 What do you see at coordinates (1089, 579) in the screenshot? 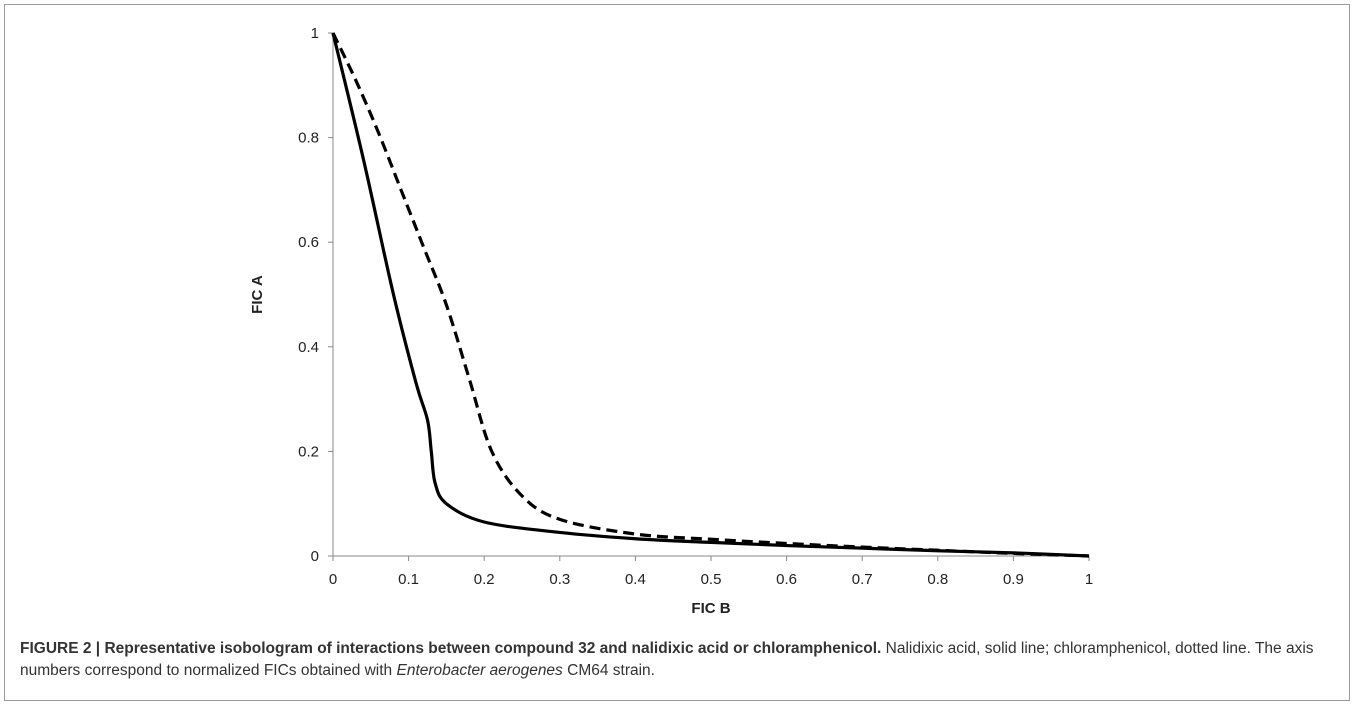
I see `x-tick-label: 1` at bounding box center [1089, 579].